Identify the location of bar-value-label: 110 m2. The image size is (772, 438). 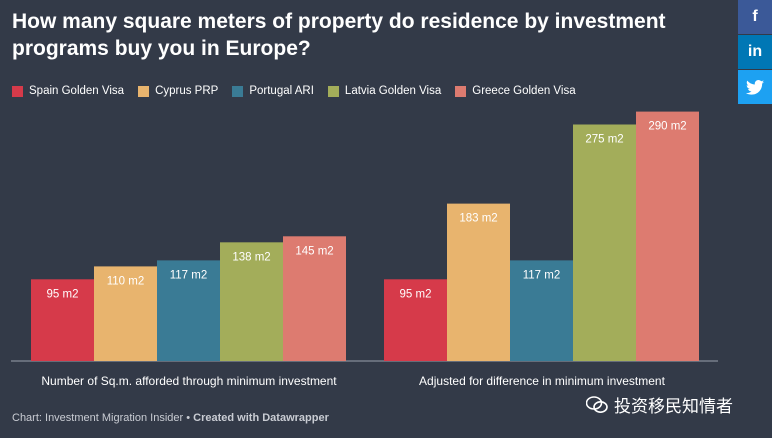
(126, 281).